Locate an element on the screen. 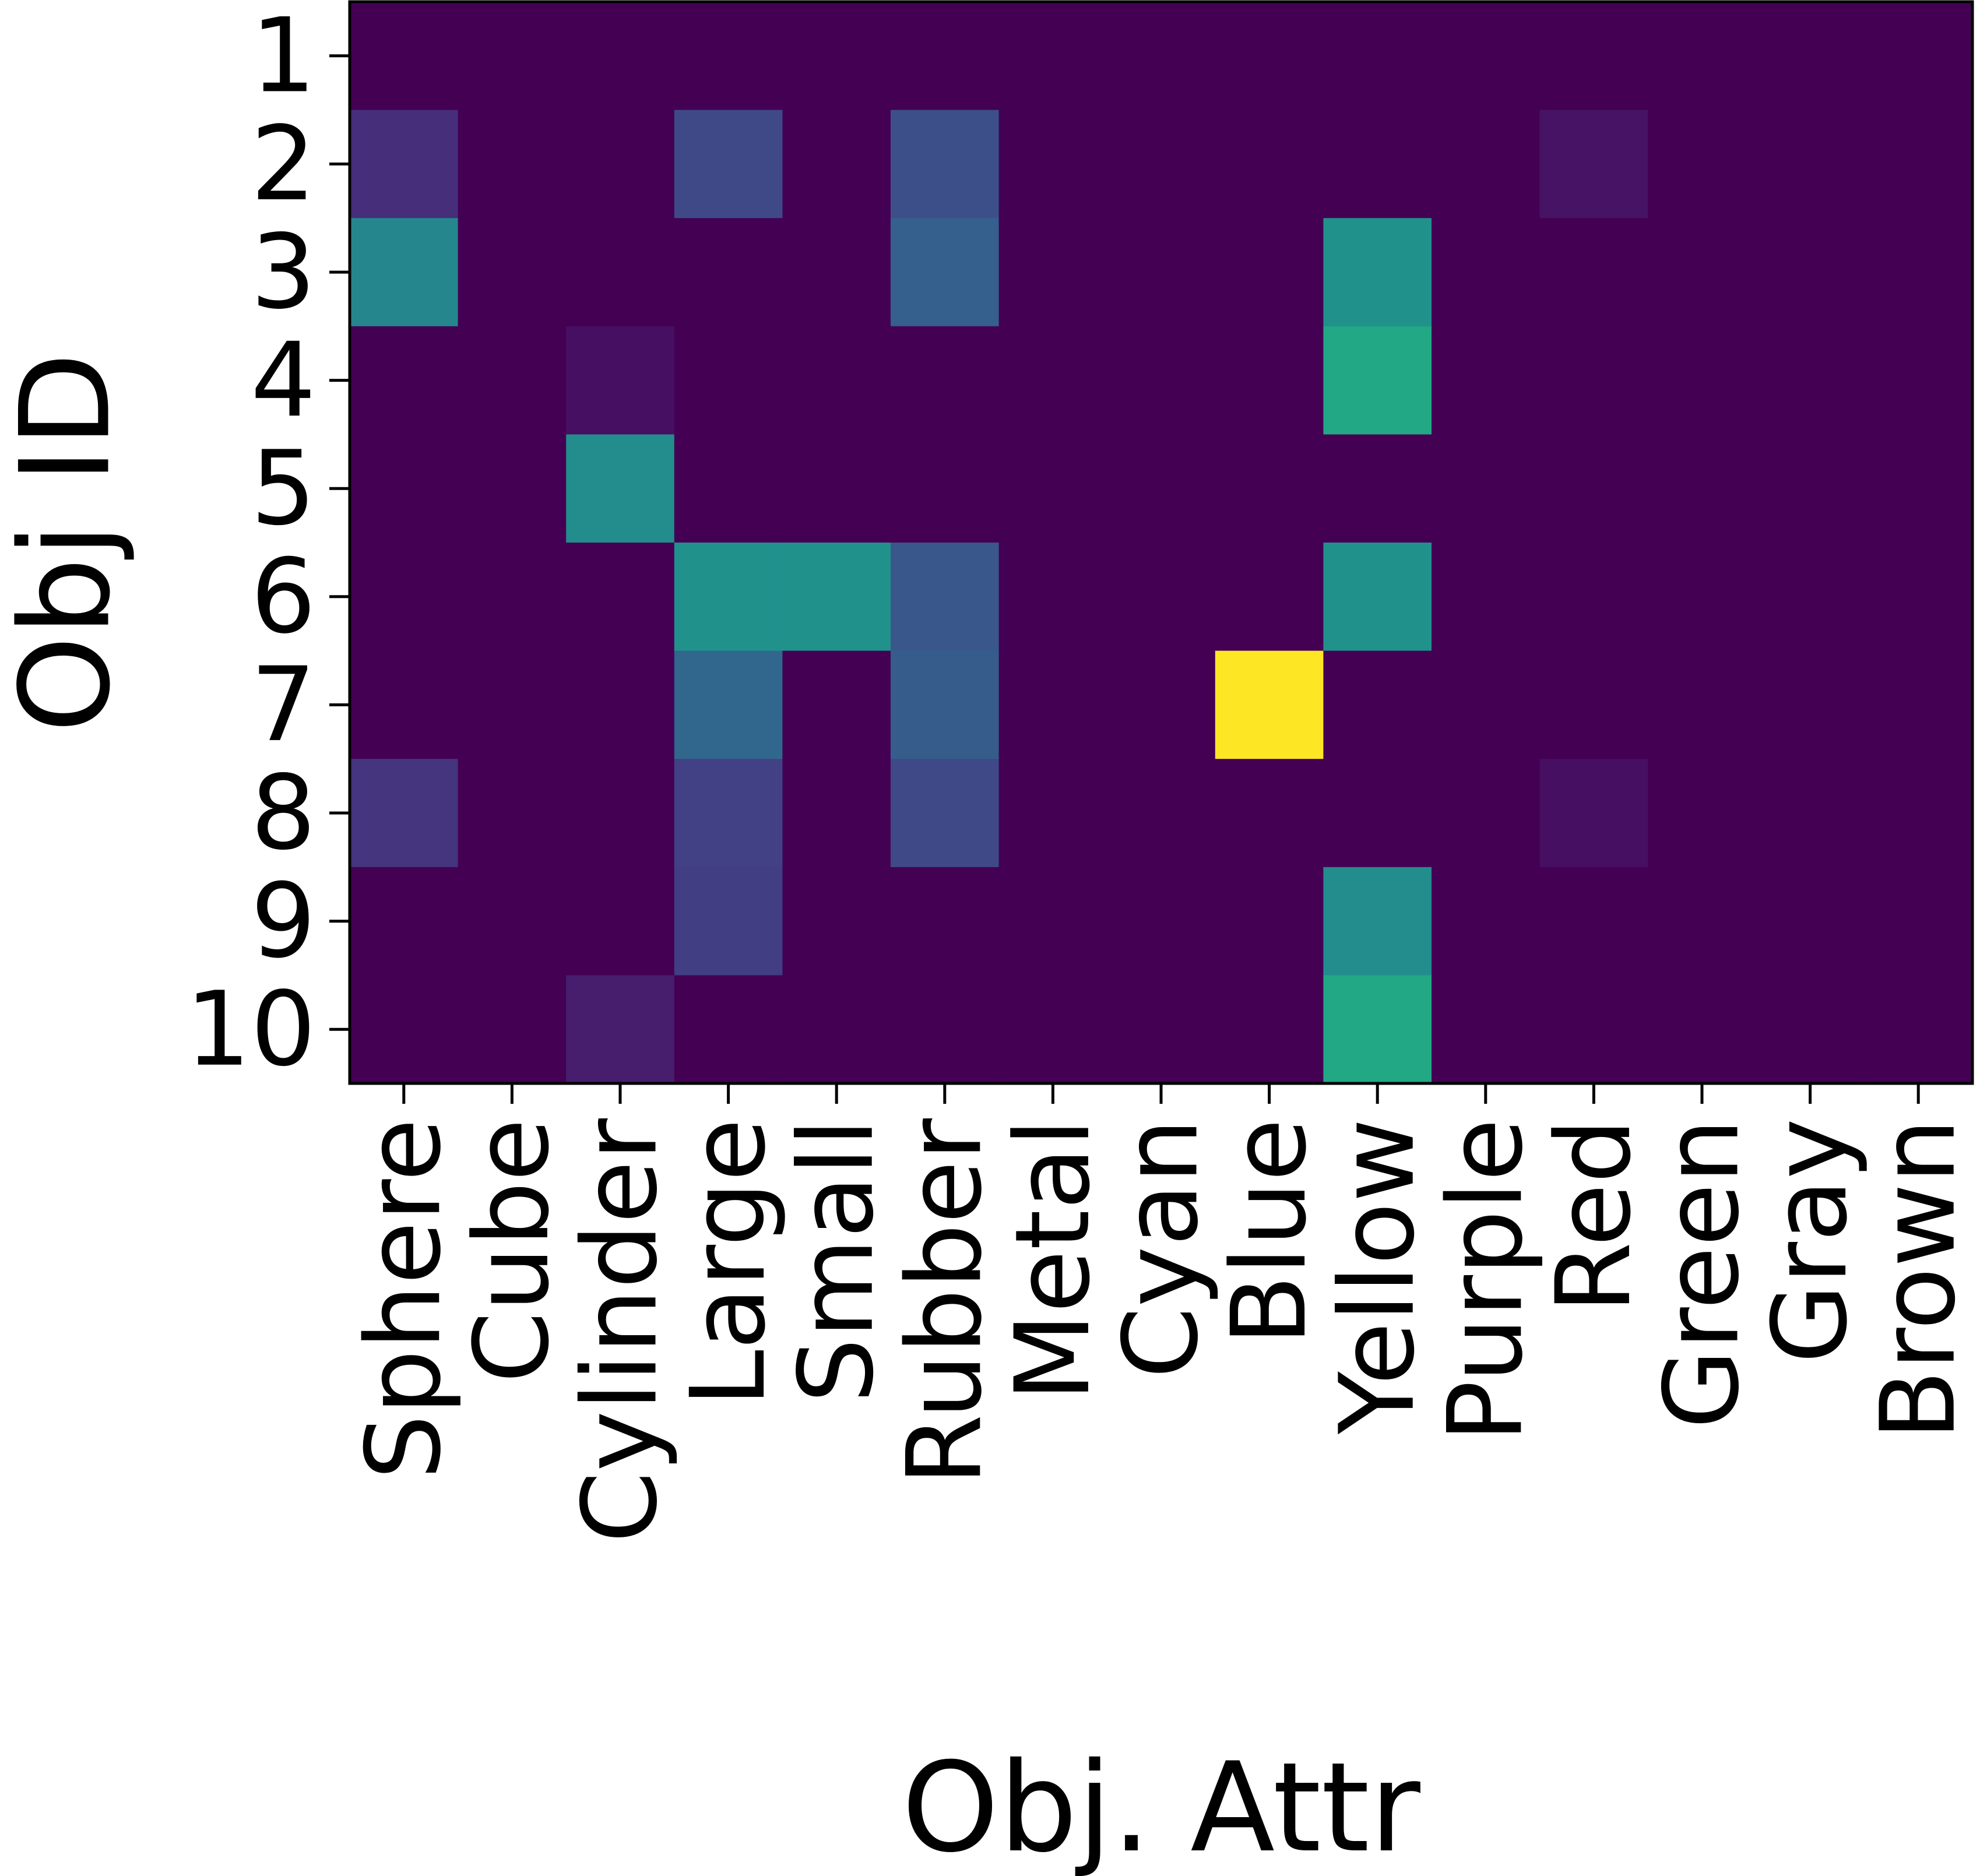 The image size is (1980, 1876). x-tick-label: Rubber is located at coordinates (944, 1302).